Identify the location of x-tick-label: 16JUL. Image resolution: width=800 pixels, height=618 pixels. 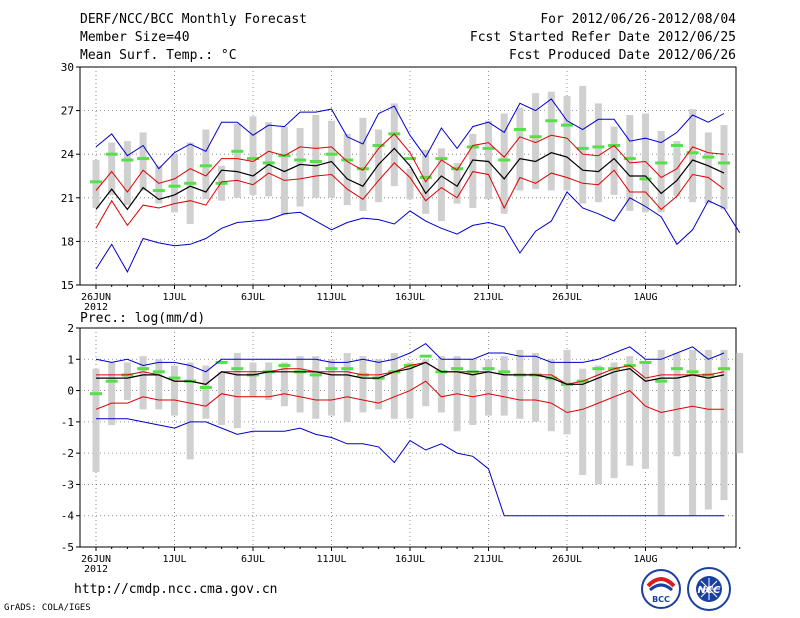
(410, 297).